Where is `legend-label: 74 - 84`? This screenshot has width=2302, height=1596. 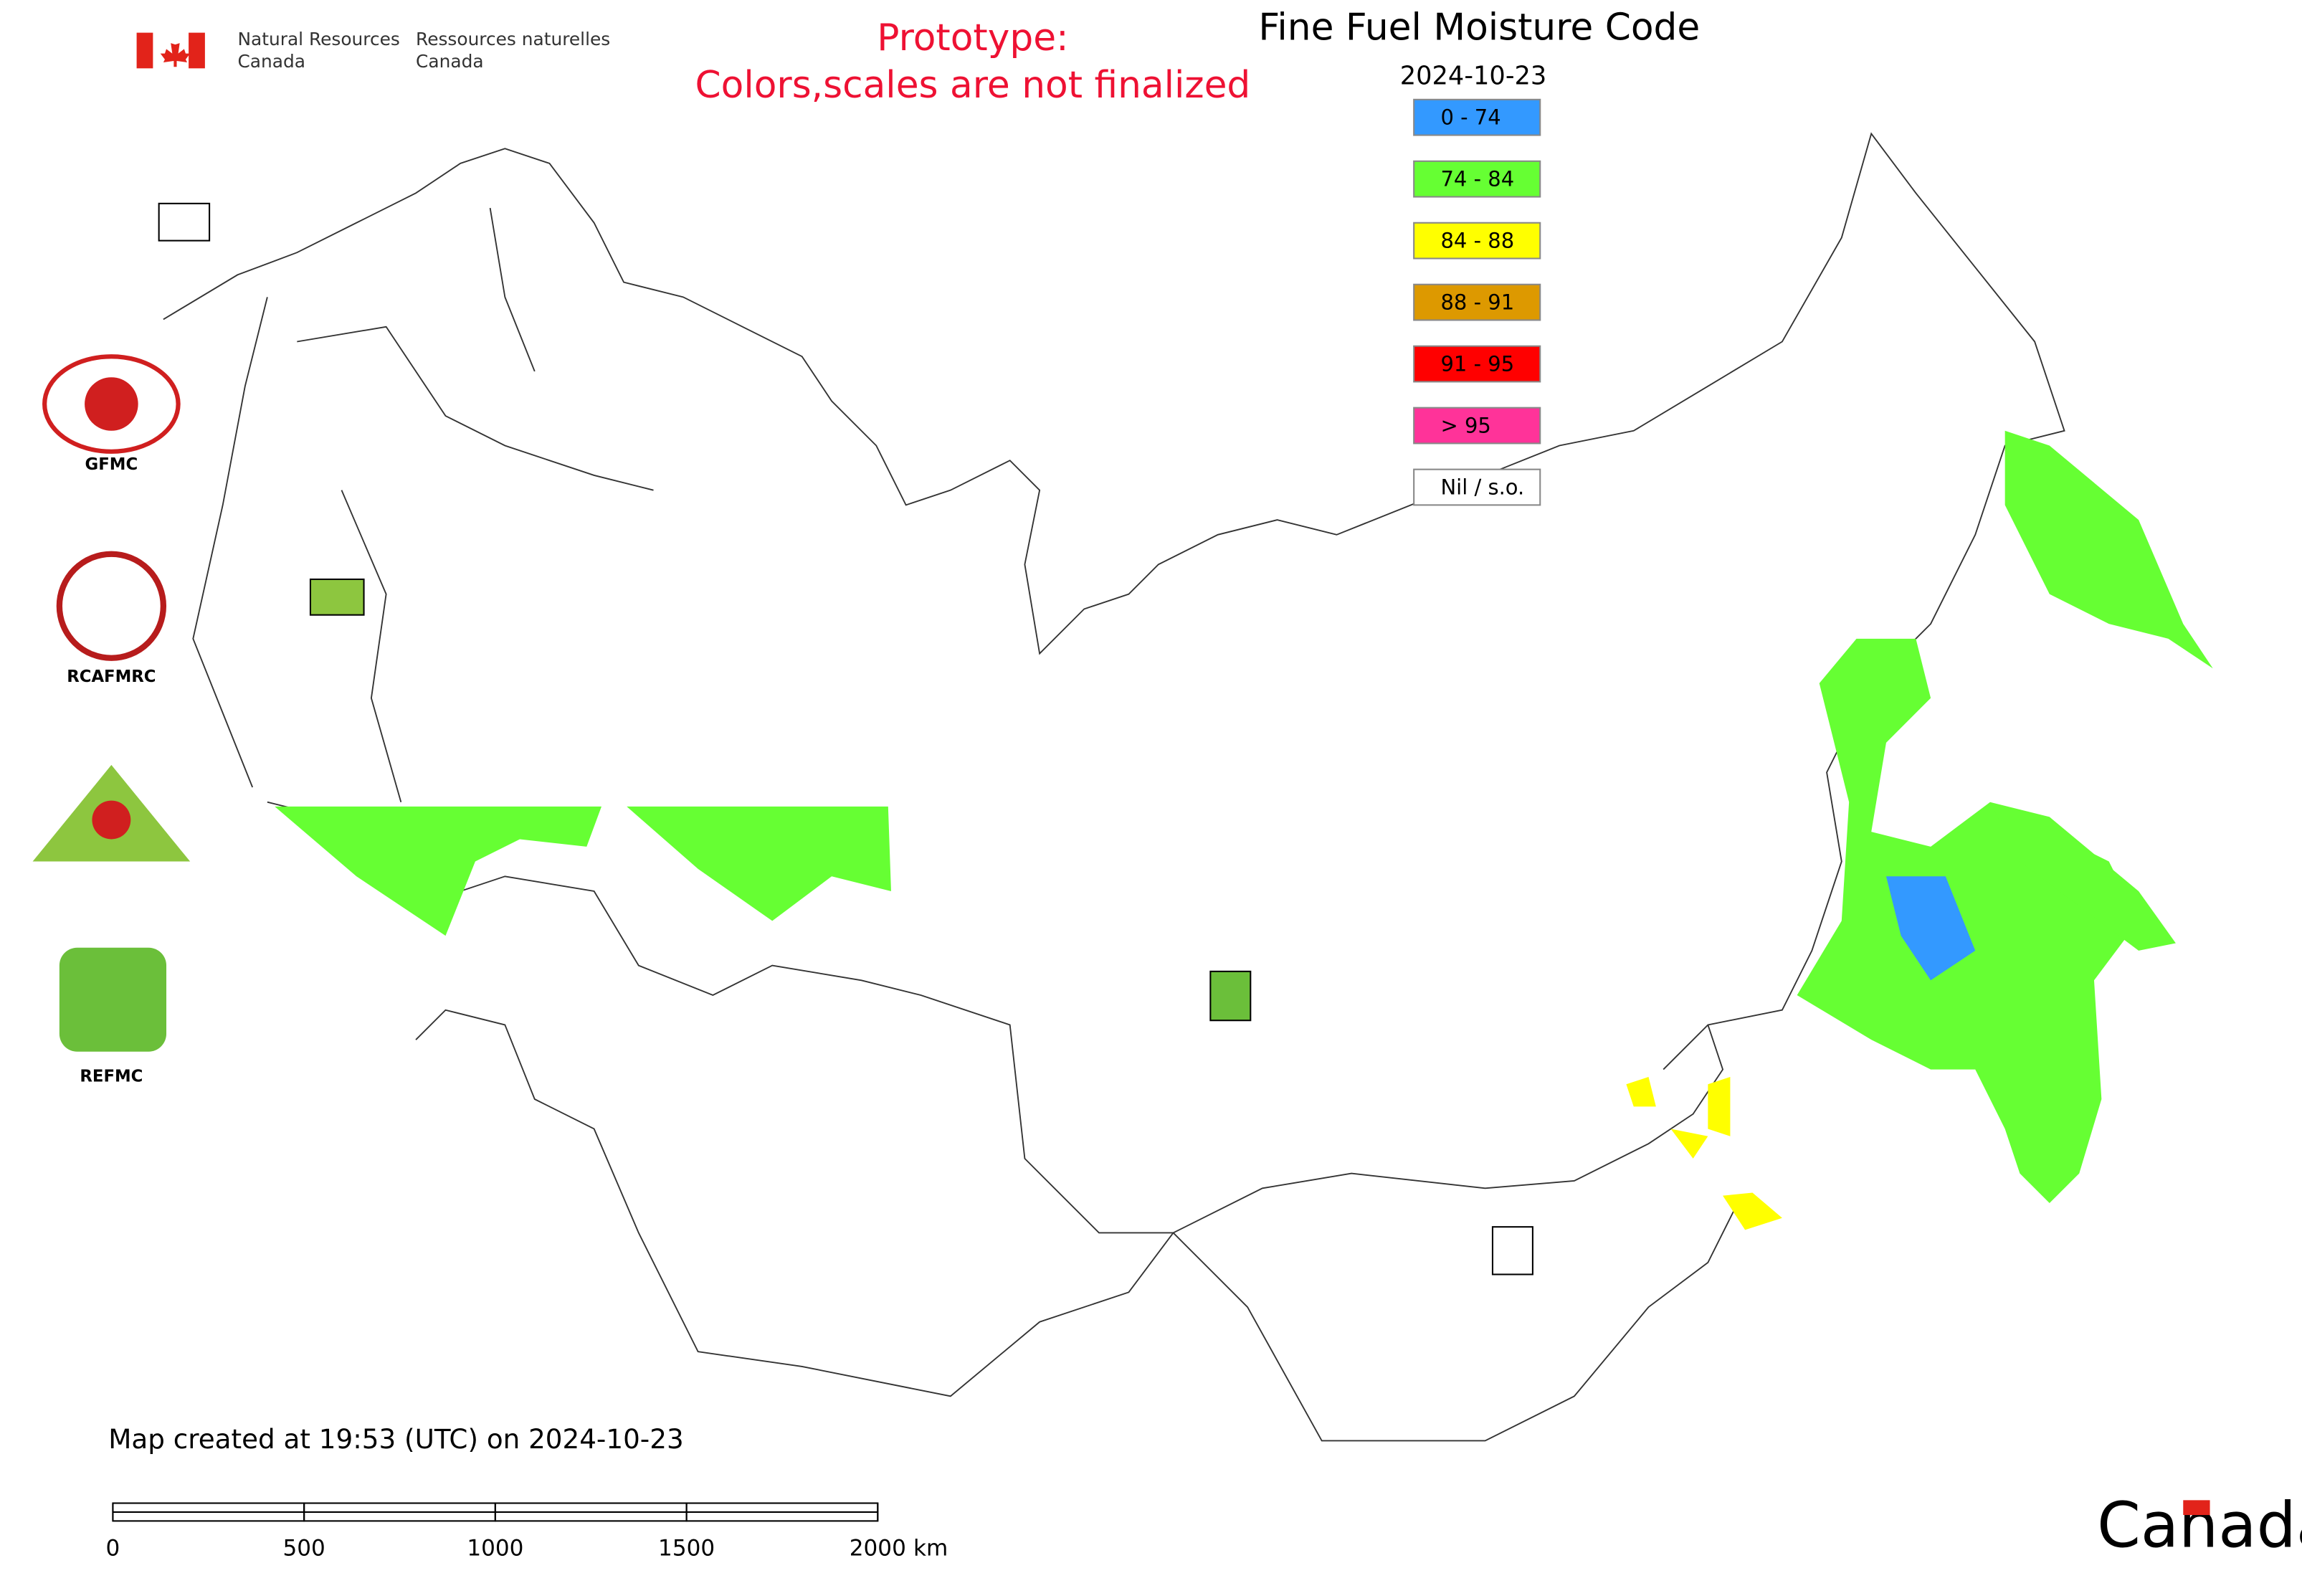 legend-label: 74 - 84 is located at coordinates (1477, 179).